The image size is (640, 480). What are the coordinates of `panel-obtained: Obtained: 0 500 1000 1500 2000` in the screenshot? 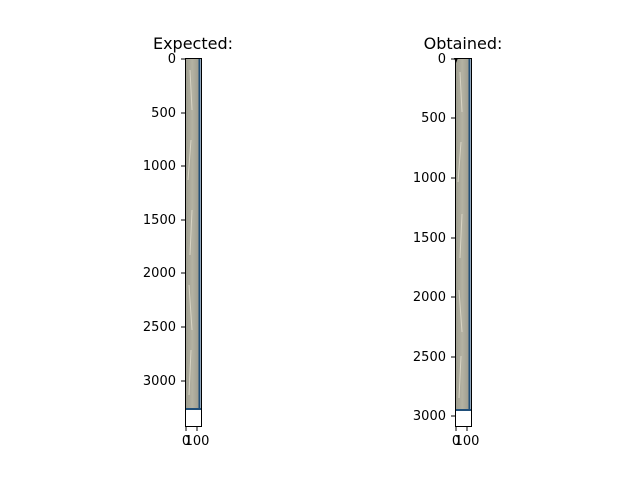 It's located at (458, 241).